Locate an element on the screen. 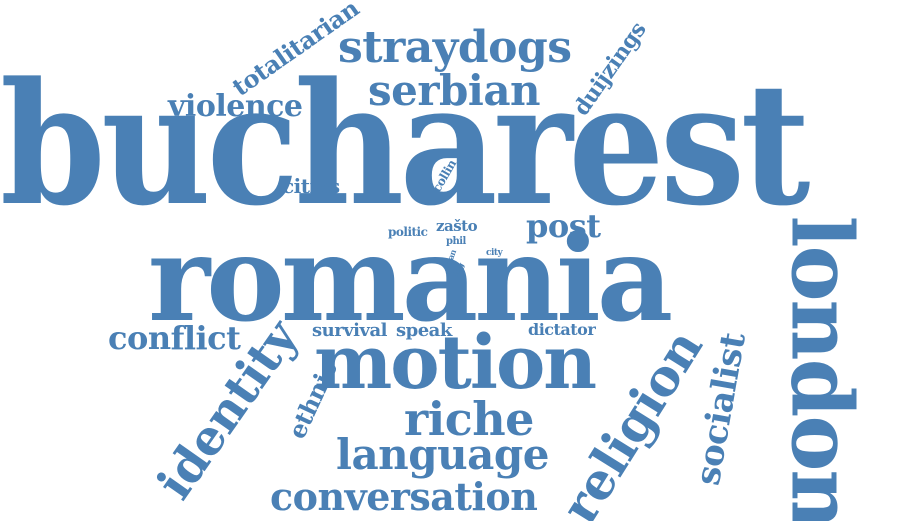 The width and height of the screenshot is (900, 521). word-survival: survival is located at coordinates (349, 330).